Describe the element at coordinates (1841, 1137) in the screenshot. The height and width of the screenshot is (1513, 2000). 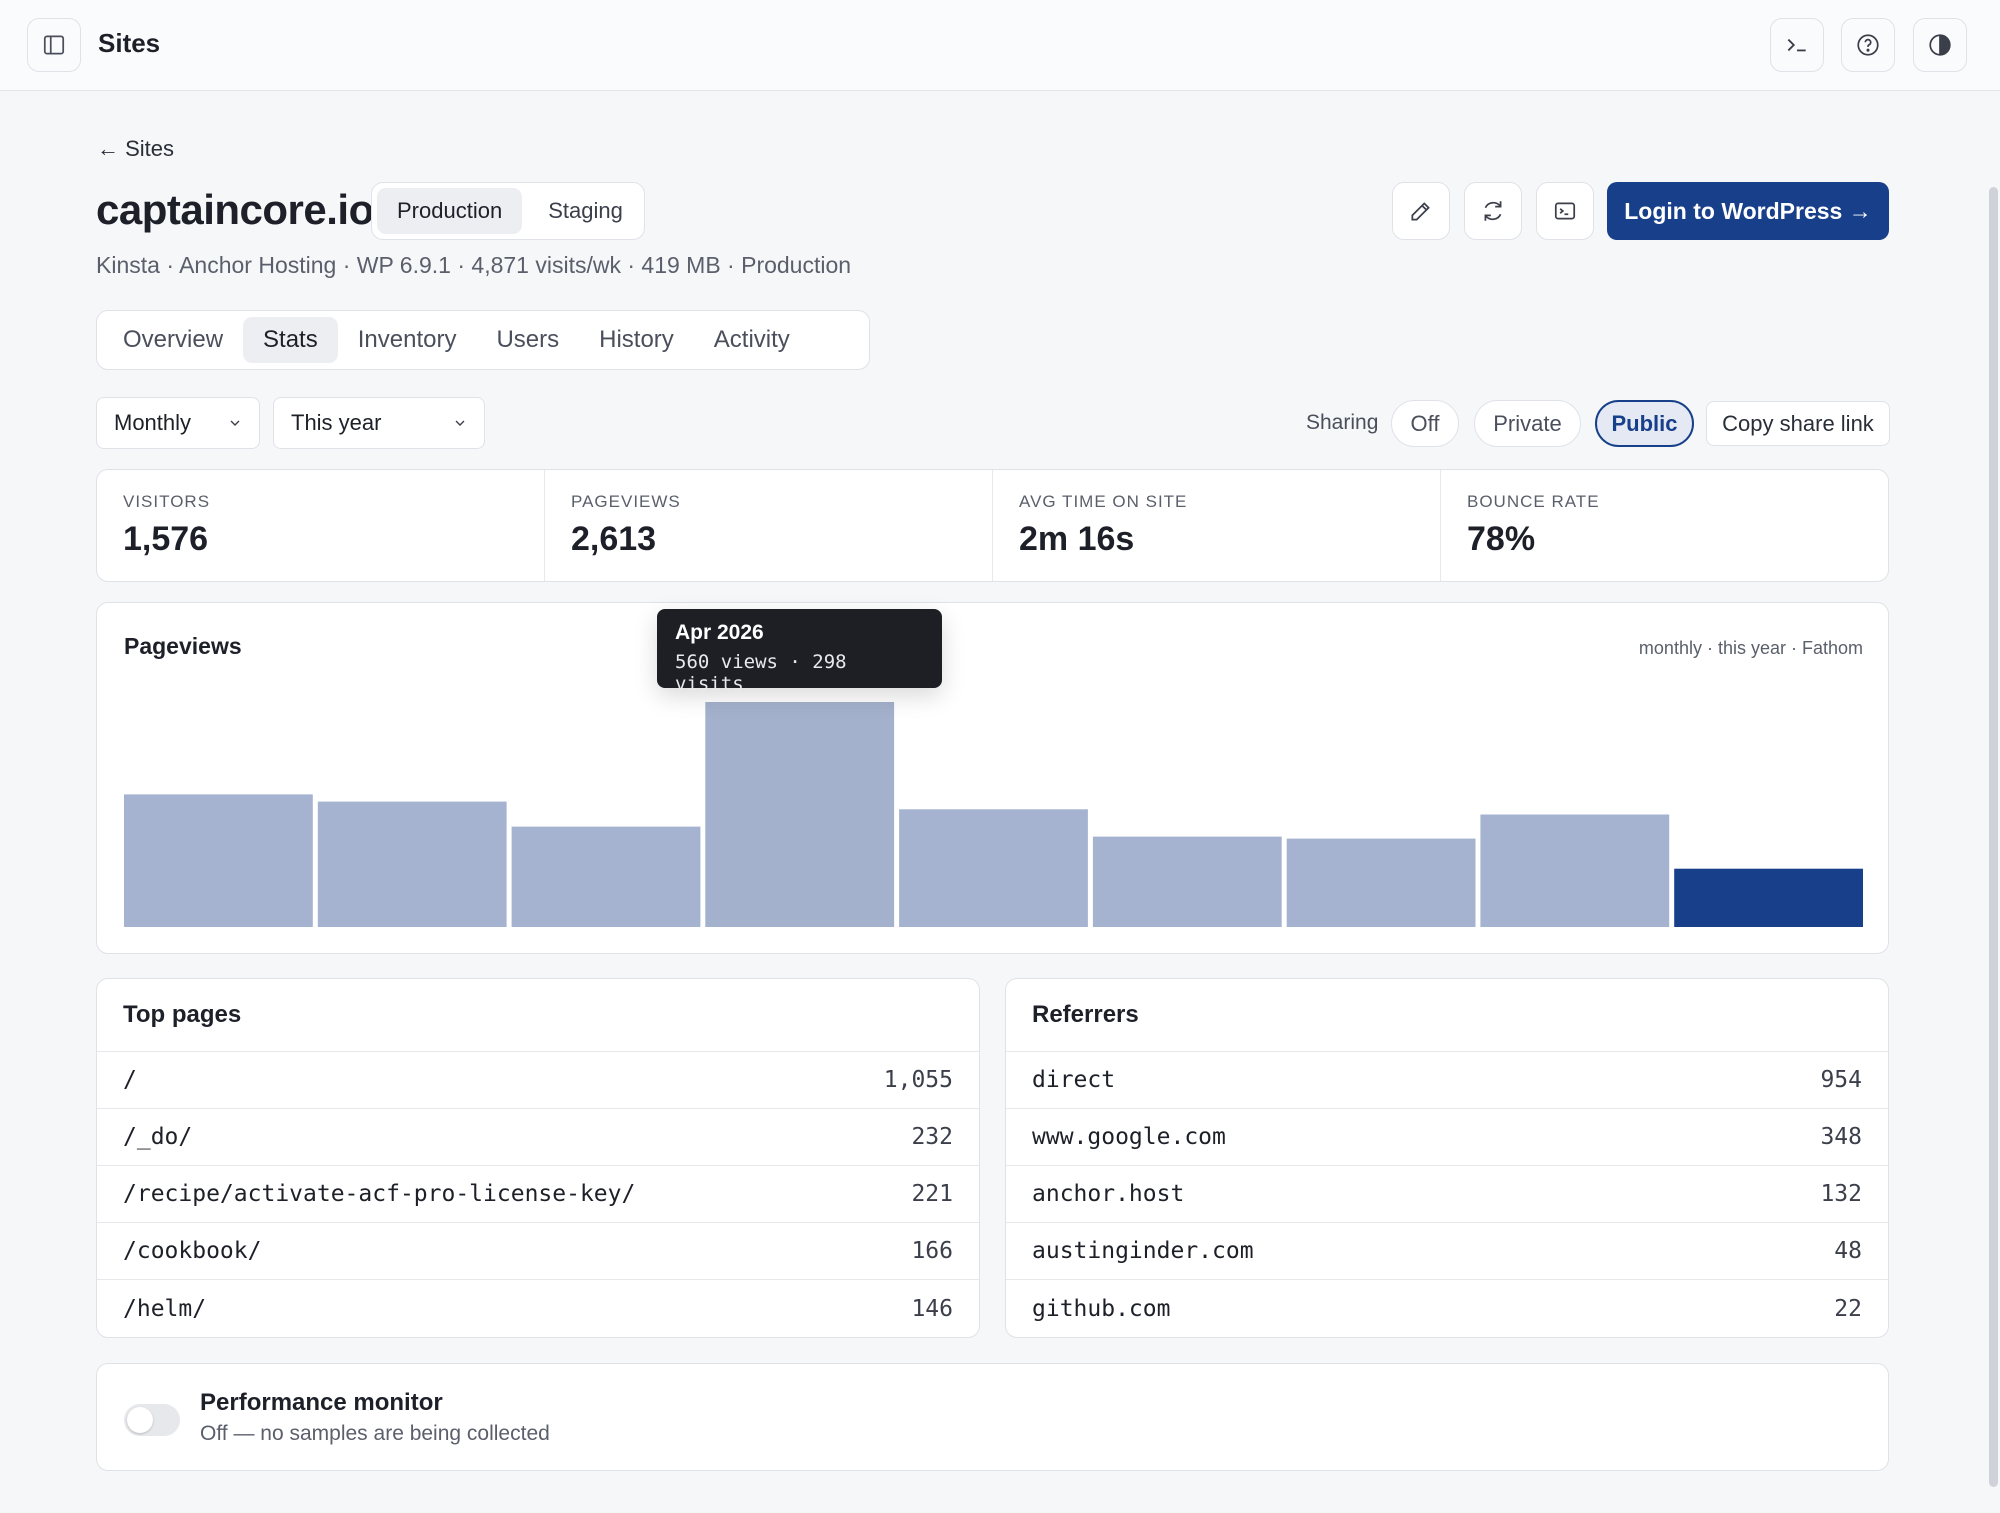
I see `referrer-count: 348` at that location.